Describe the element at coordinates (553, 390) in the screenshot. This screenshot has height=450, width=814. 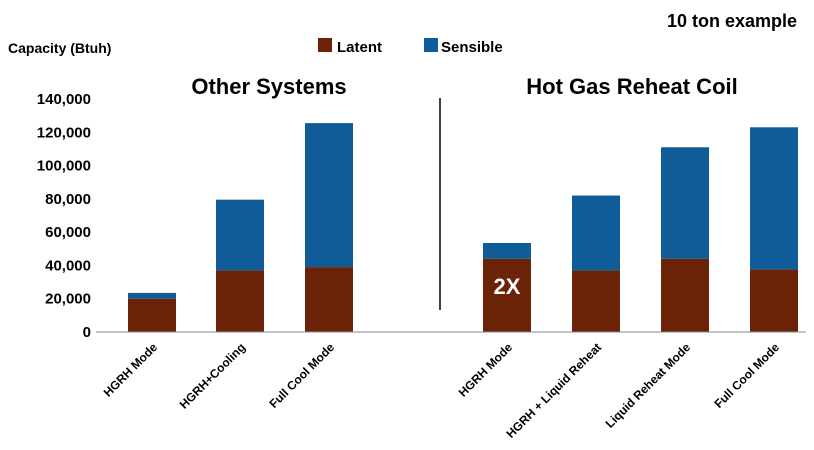
I see `x-tick-label: HGRH + Liquid Reheat` at that location.